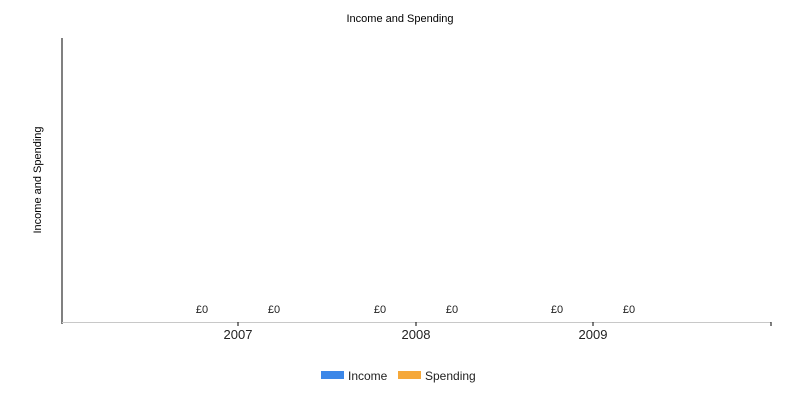 This screenshot has width=800, height=400. What do you see at coordinates (238, 334) in the screenshot?
I see `x-tick-label: 2007` at bounding box center [238, 334].